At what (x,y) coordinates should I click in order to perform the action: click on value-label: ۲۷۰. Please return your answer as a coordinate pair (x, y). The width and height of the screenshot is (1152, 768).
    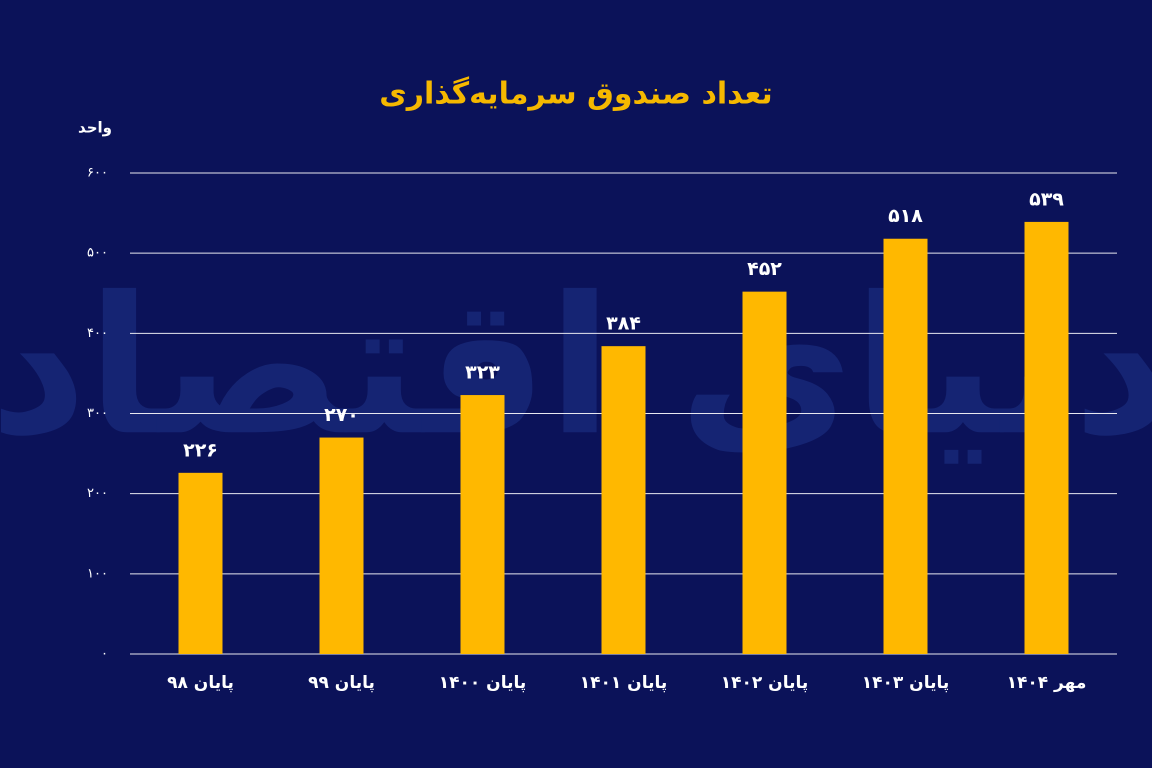
    Looking at the image, I should click on (341, 415).